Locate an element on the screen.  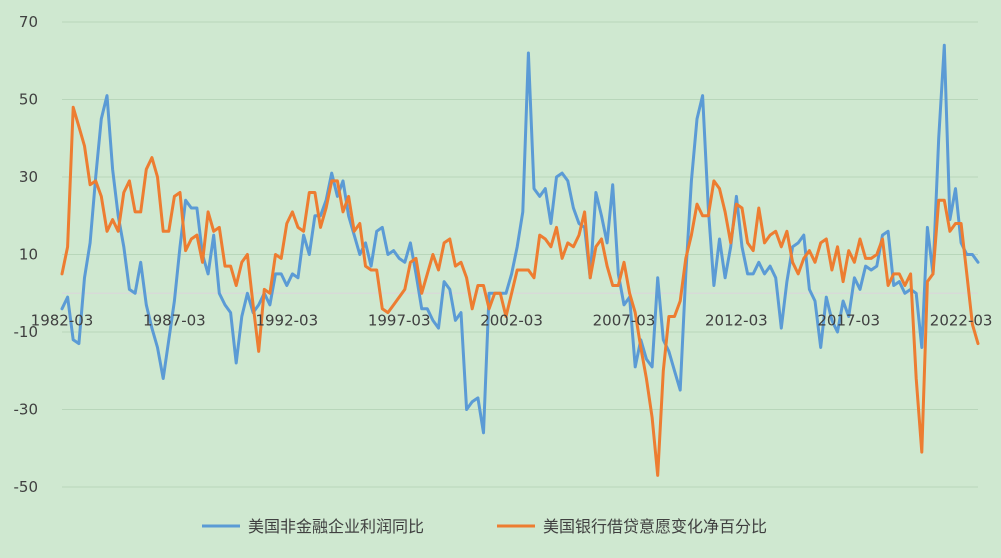
y-tick-label: 10 is located at coordinates (28, 255).